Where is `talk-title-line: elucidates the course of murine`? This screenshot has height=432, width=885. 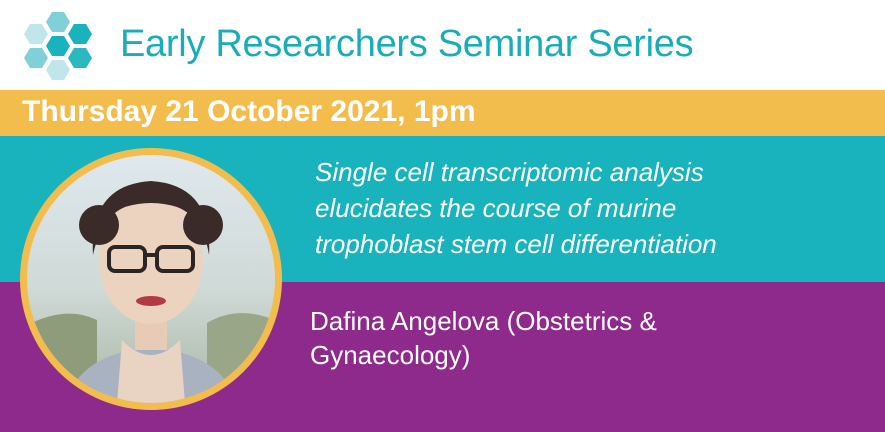
talk-title-line: elucidates the course of murine is located at coordinates (496, 208).